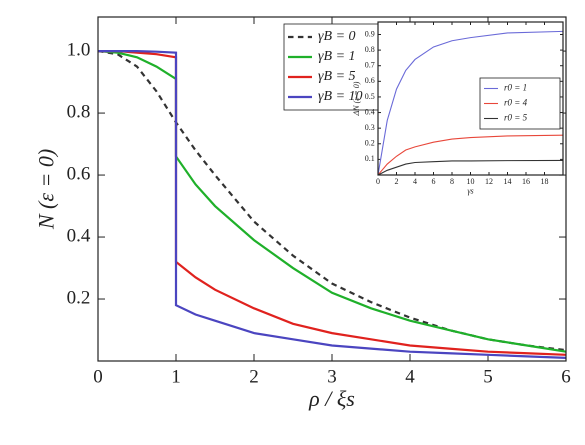  Describe the element at coordinates (332, 376) in the screenshot. I see `x-tick-label: 3` at that location.